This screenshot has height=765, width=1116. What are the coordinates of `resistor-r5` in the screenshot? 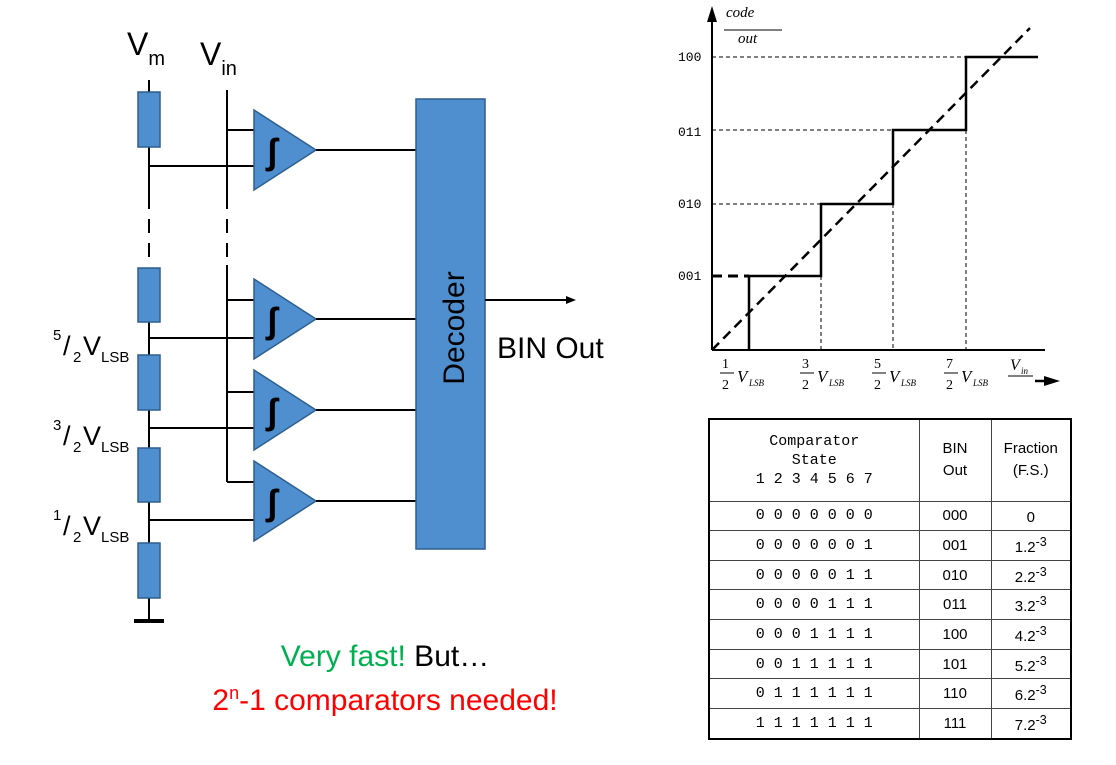 It's located at (149, 570).